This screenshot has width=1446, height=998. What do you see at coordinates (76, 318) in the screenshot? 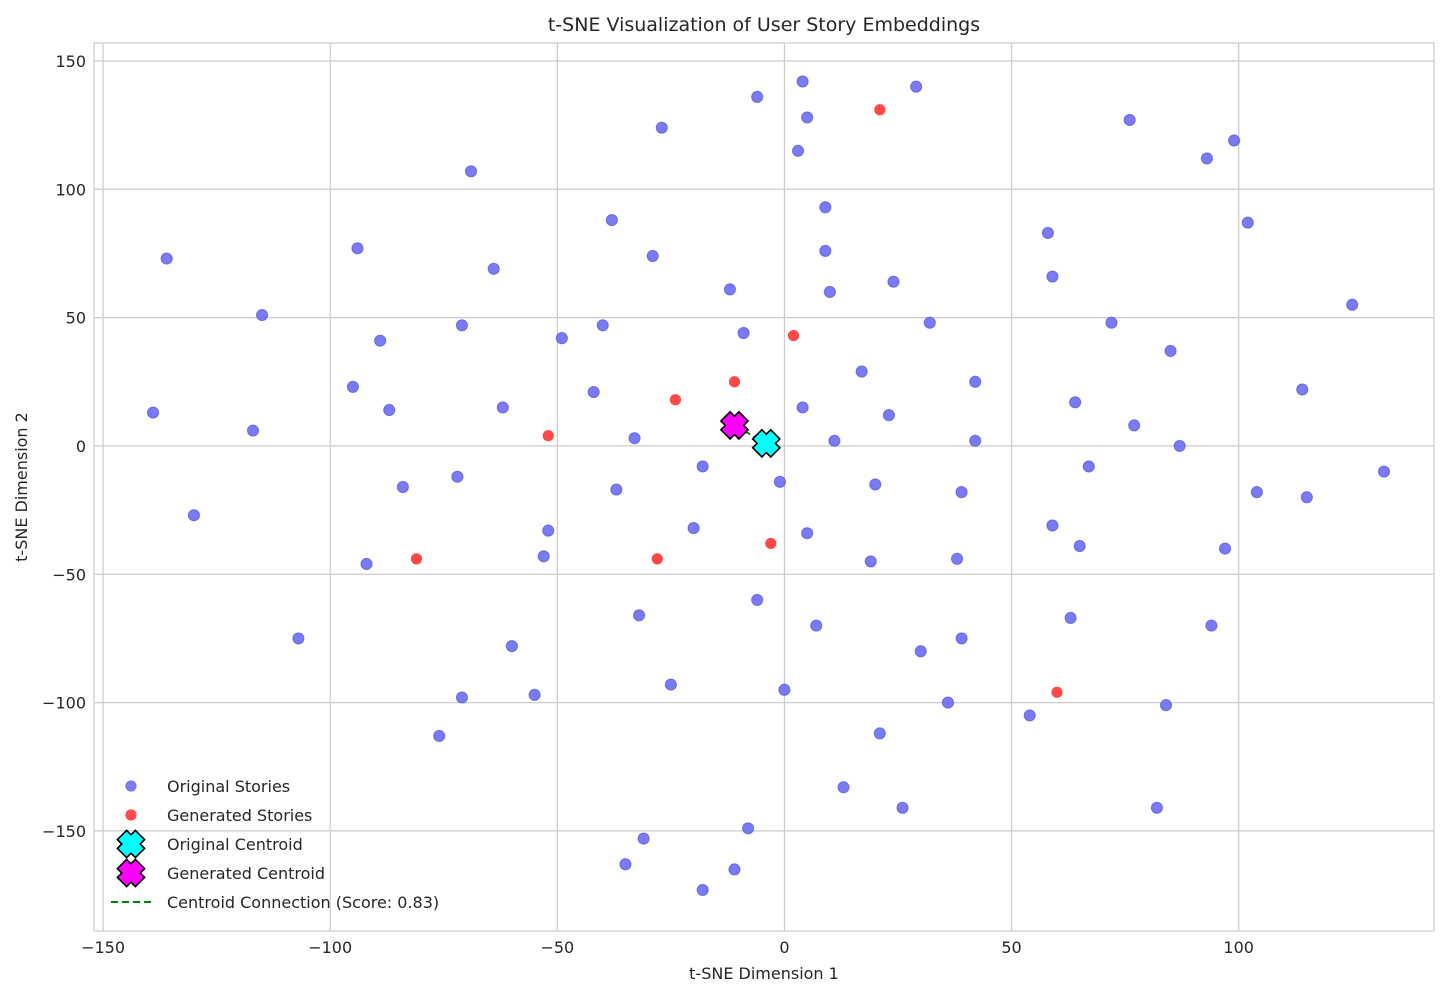
I see `y-tick-label: 50` at bounding box center [76, 318].